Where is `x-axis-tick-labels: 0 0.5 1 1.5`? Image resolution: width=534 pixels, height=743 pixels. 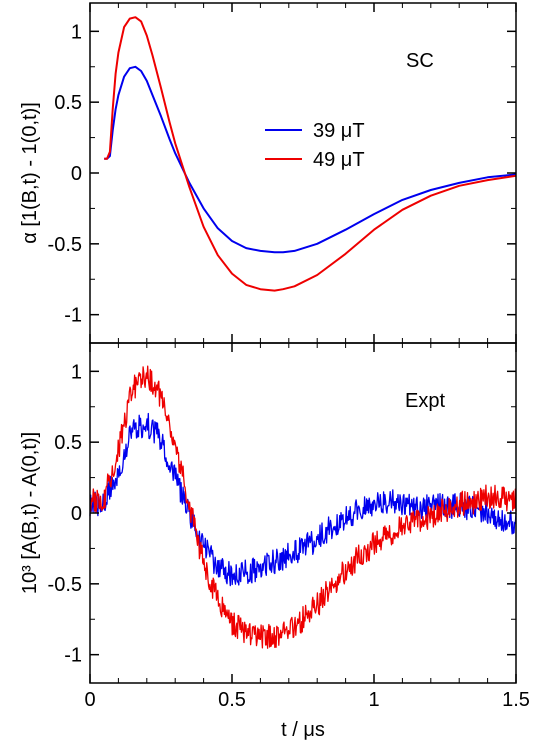 x-axis-tick-labels: 0 0.5 1 1.5 is located at coordinates (306, 700).